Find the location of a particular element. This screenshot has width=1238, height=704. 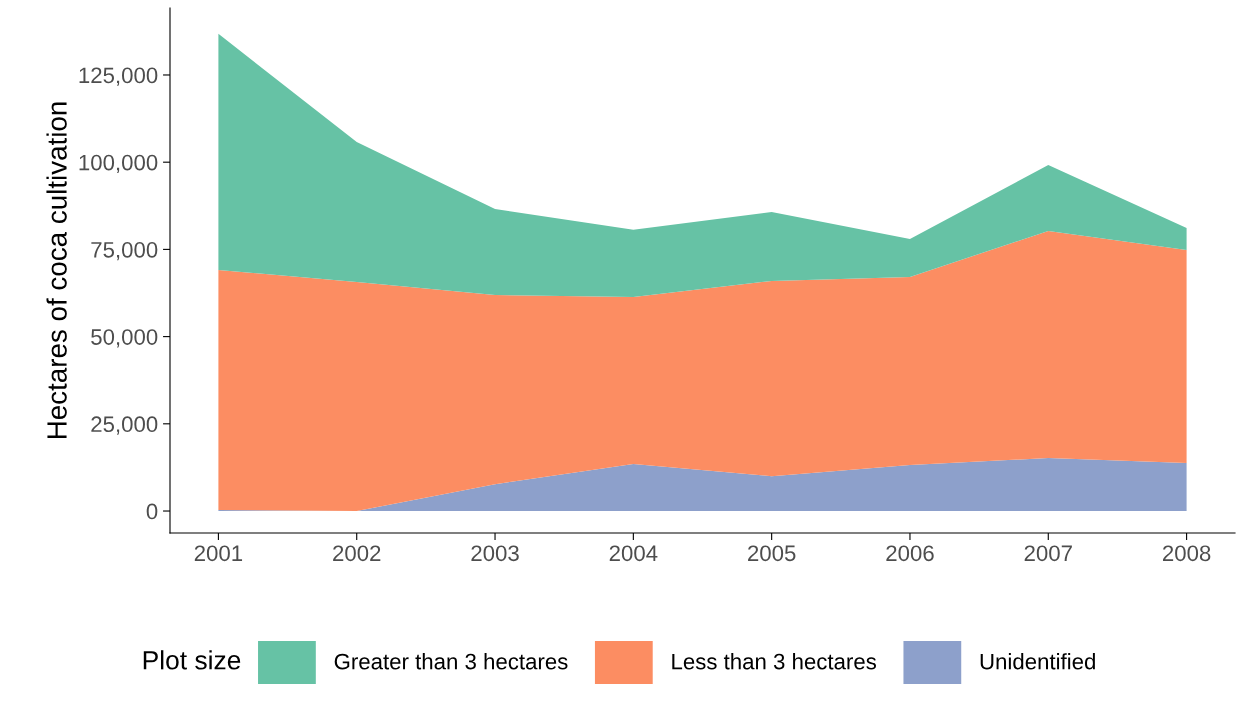

y-axis-title: Hectares of coca cultivation is located at coordinates (56, 270).